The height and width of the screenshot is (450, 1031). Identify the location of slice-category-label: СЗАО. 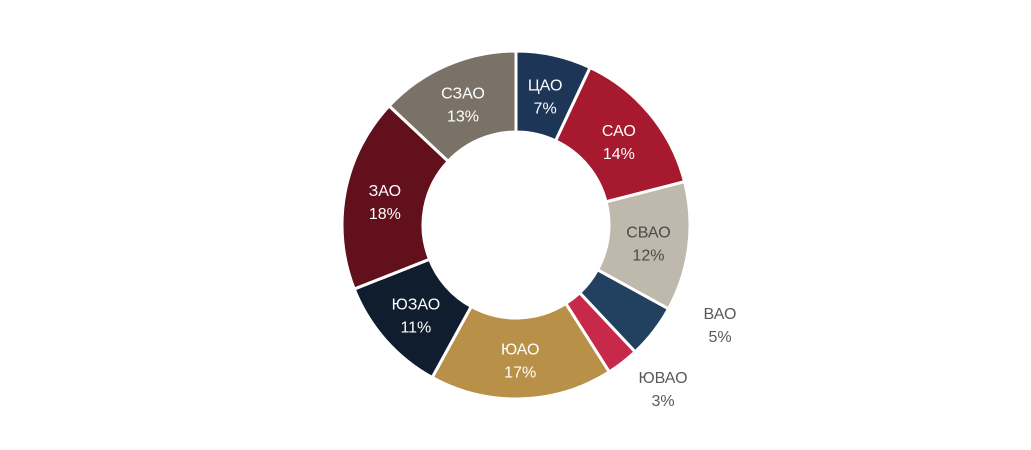
(463, 93).